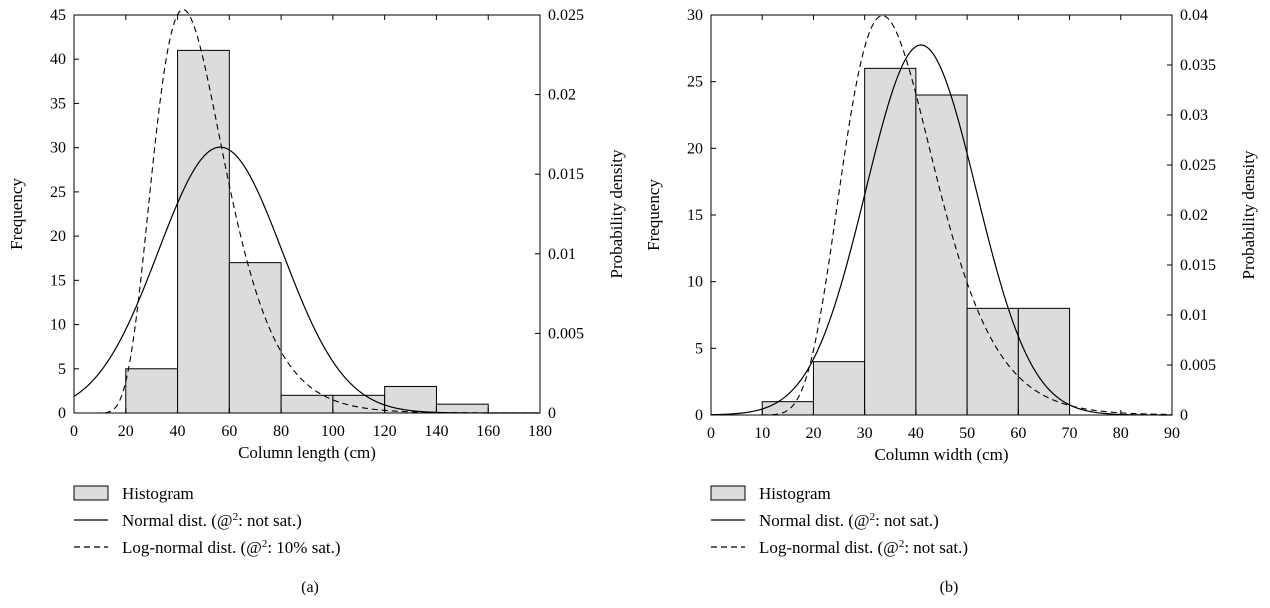 This screenshot has height=608, width=1270. Describe the element at coordinates (941, 454) in the screenshot. I see `x-axis-label: Column width (cm)` at that location.